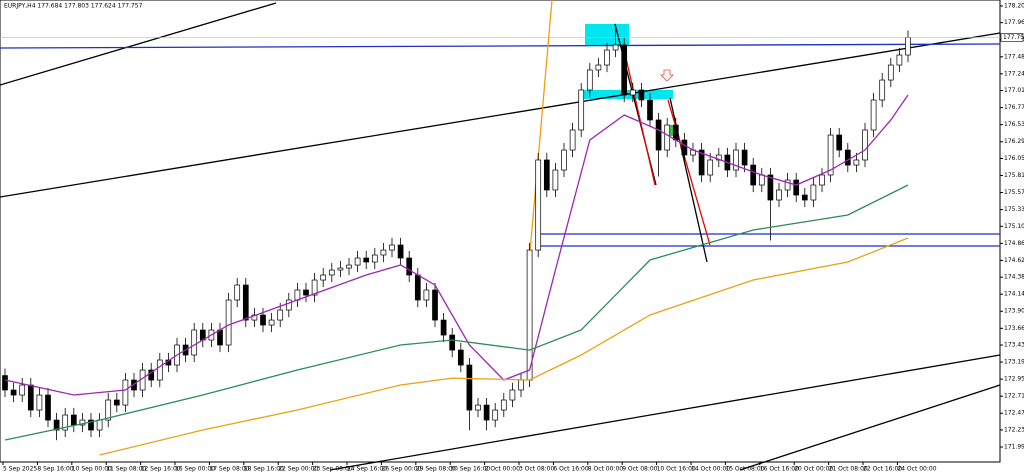 This screenshot has width=1024, height=475. I want to click on y-tick-label: 176.770, so click(1014, 107).